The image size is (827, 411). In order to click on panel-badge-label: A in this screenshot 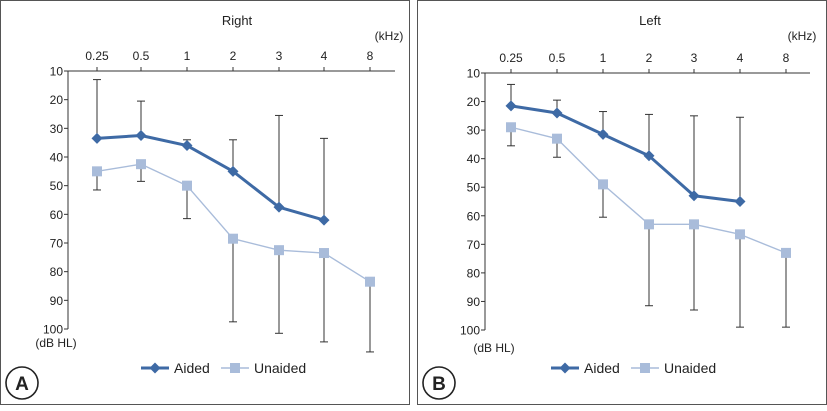, I will do `click(22, 384)`.